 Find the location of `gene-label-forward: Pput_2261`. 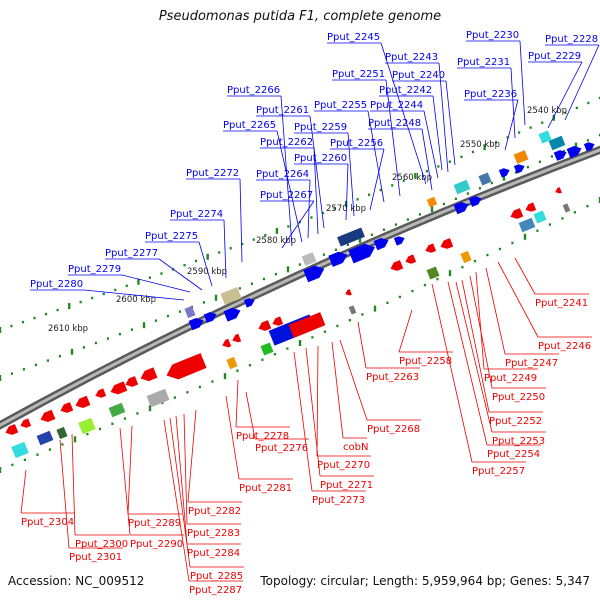

gene-label-forward: Pput_2261 is located at coordinates (282, 110).